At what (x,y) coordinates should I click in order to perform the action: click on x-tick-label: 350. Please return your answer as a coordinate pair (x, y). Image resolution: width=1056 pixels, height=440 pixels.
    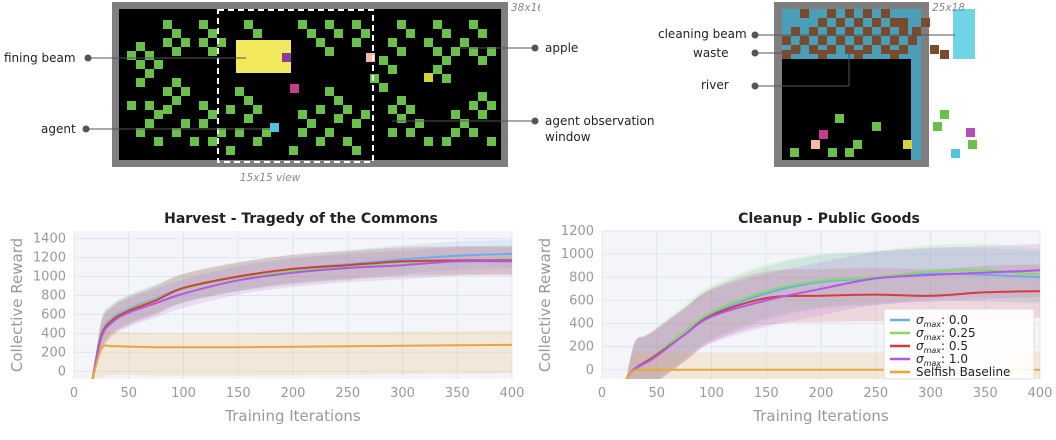
    Looking at the image, I should click on (985, 393).